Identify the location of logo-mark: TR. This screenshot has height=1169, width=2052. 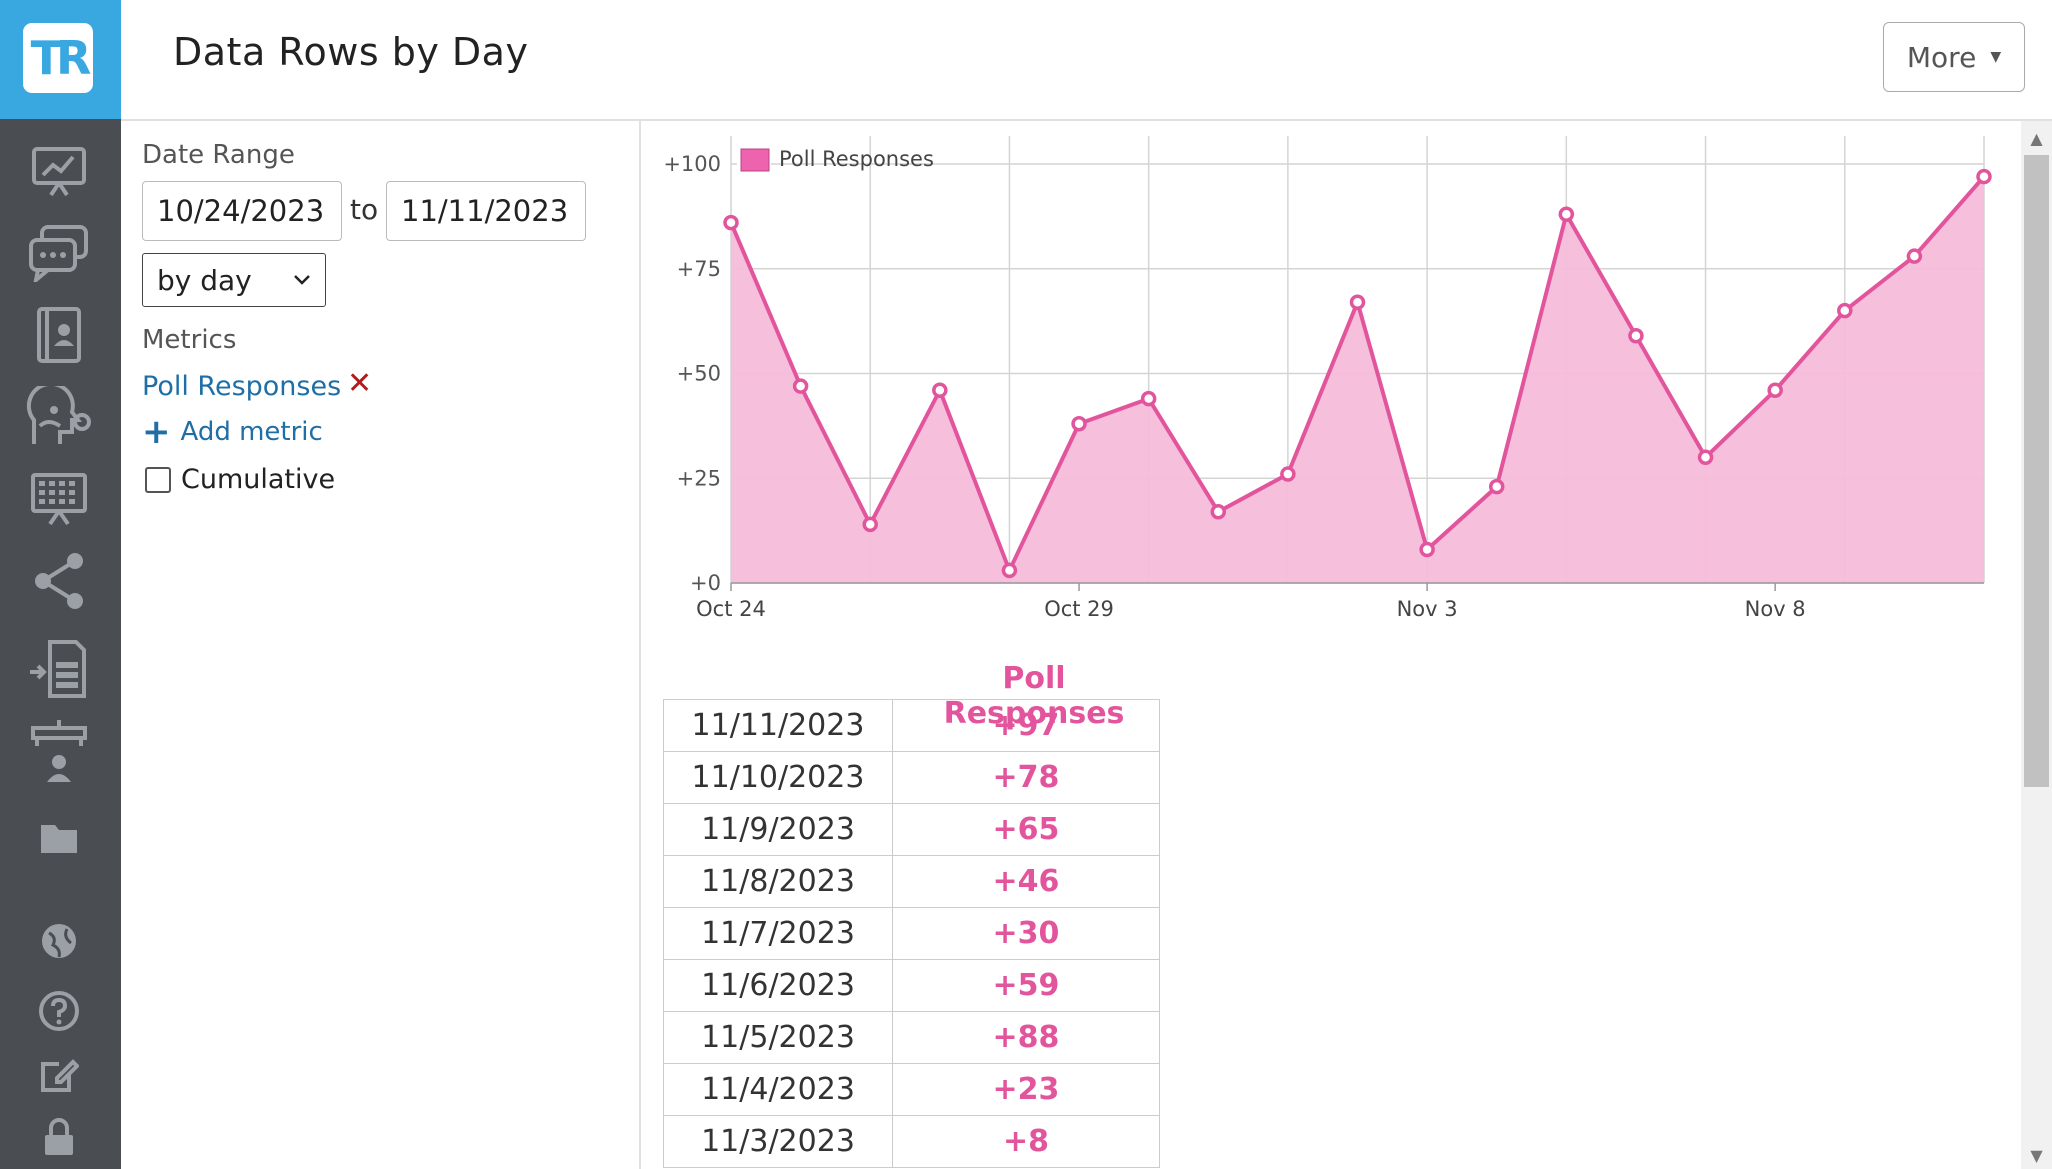
(58, 58).